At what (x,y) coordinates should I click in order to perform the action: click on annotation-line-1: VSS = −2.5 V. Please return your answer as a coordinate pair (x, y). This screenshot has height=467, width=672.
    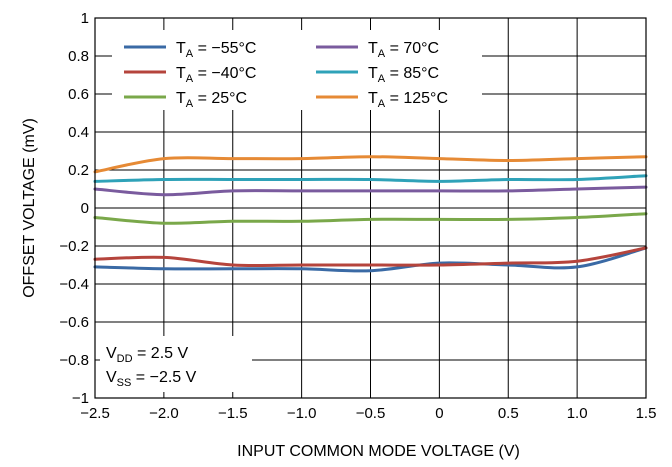
    Looking at the image, I should click on (151, 379).